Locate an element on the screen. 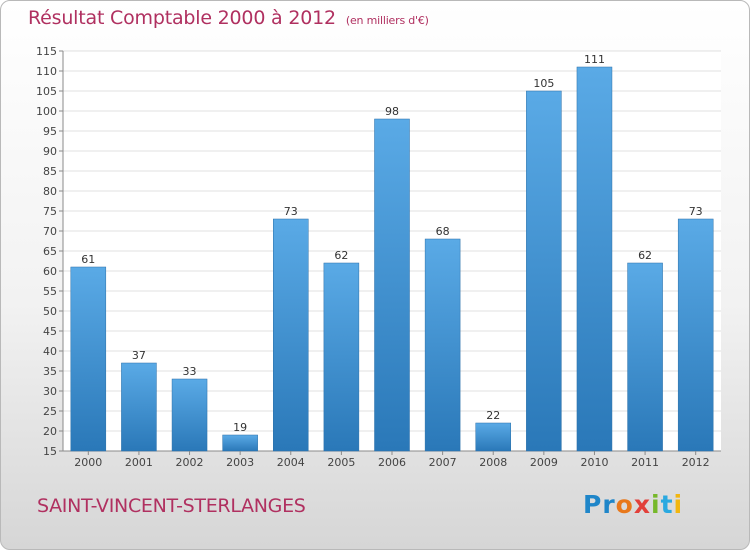 The height and width of the screenshot is (550, 750). y-tick-label: 115 is located at coordinates (46, 51).